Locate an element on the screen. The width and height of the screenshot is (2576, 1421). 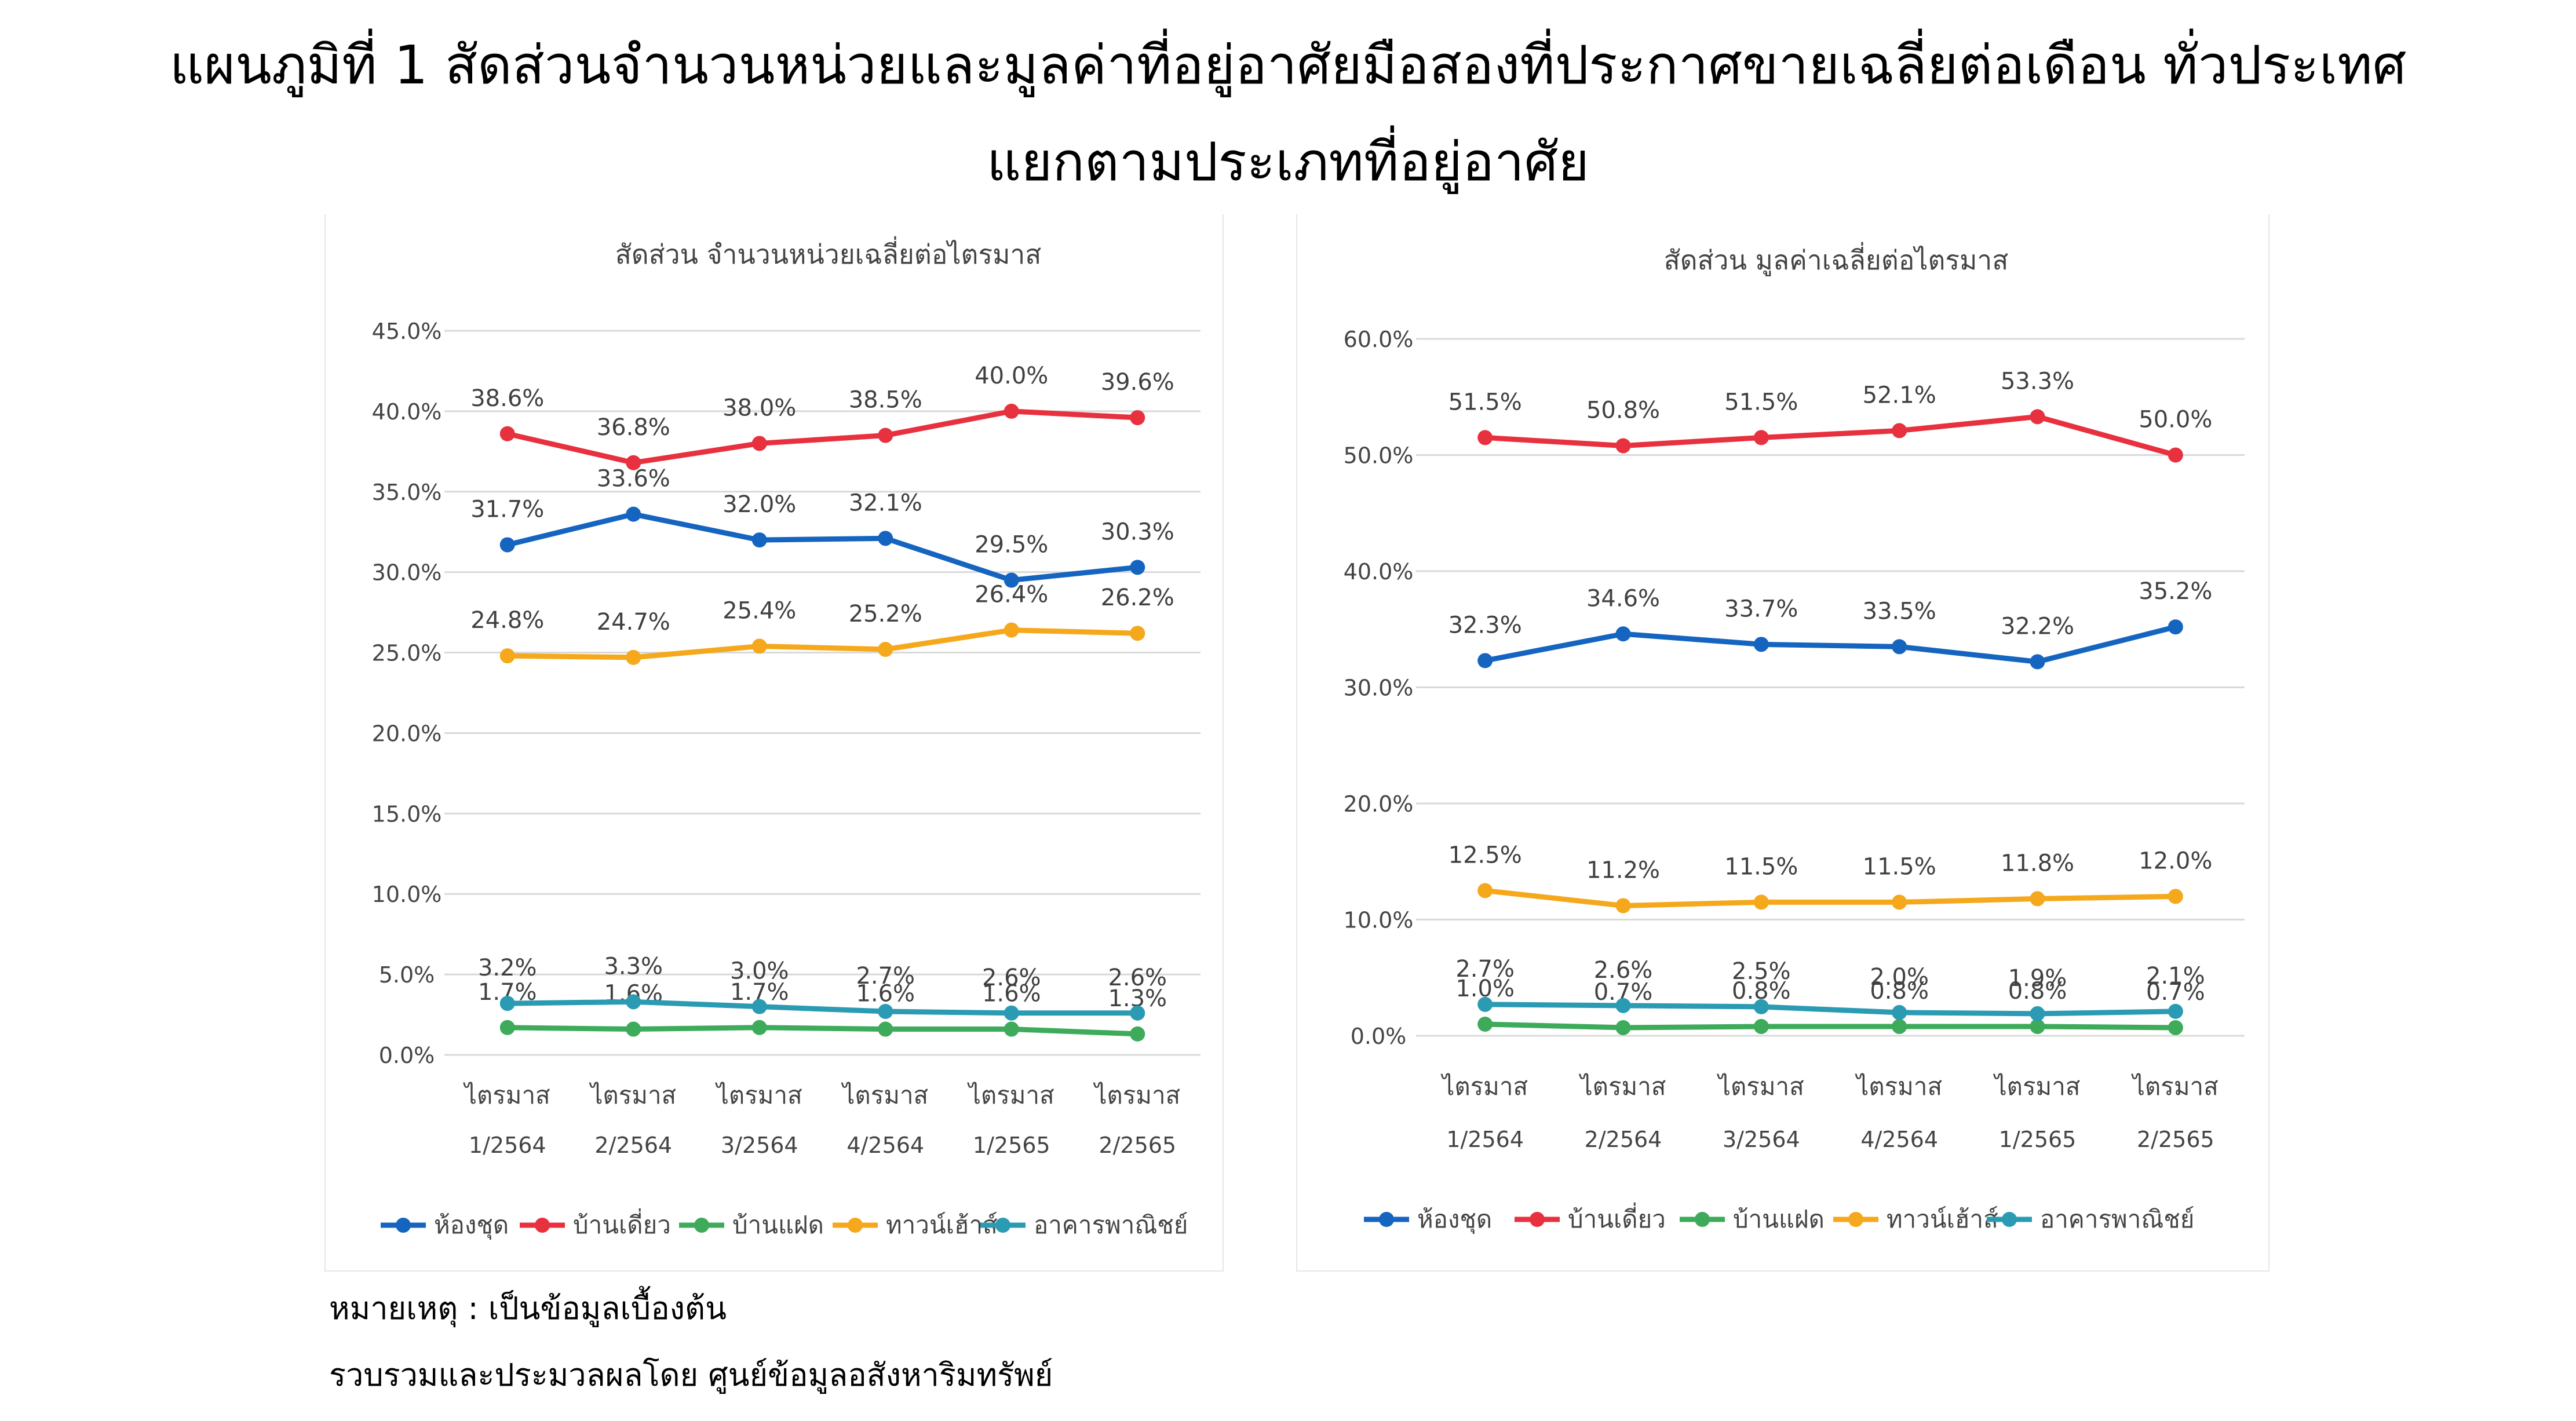
x-tick-sublabel: 4/2564 is located at coordinates (1899, 1139).